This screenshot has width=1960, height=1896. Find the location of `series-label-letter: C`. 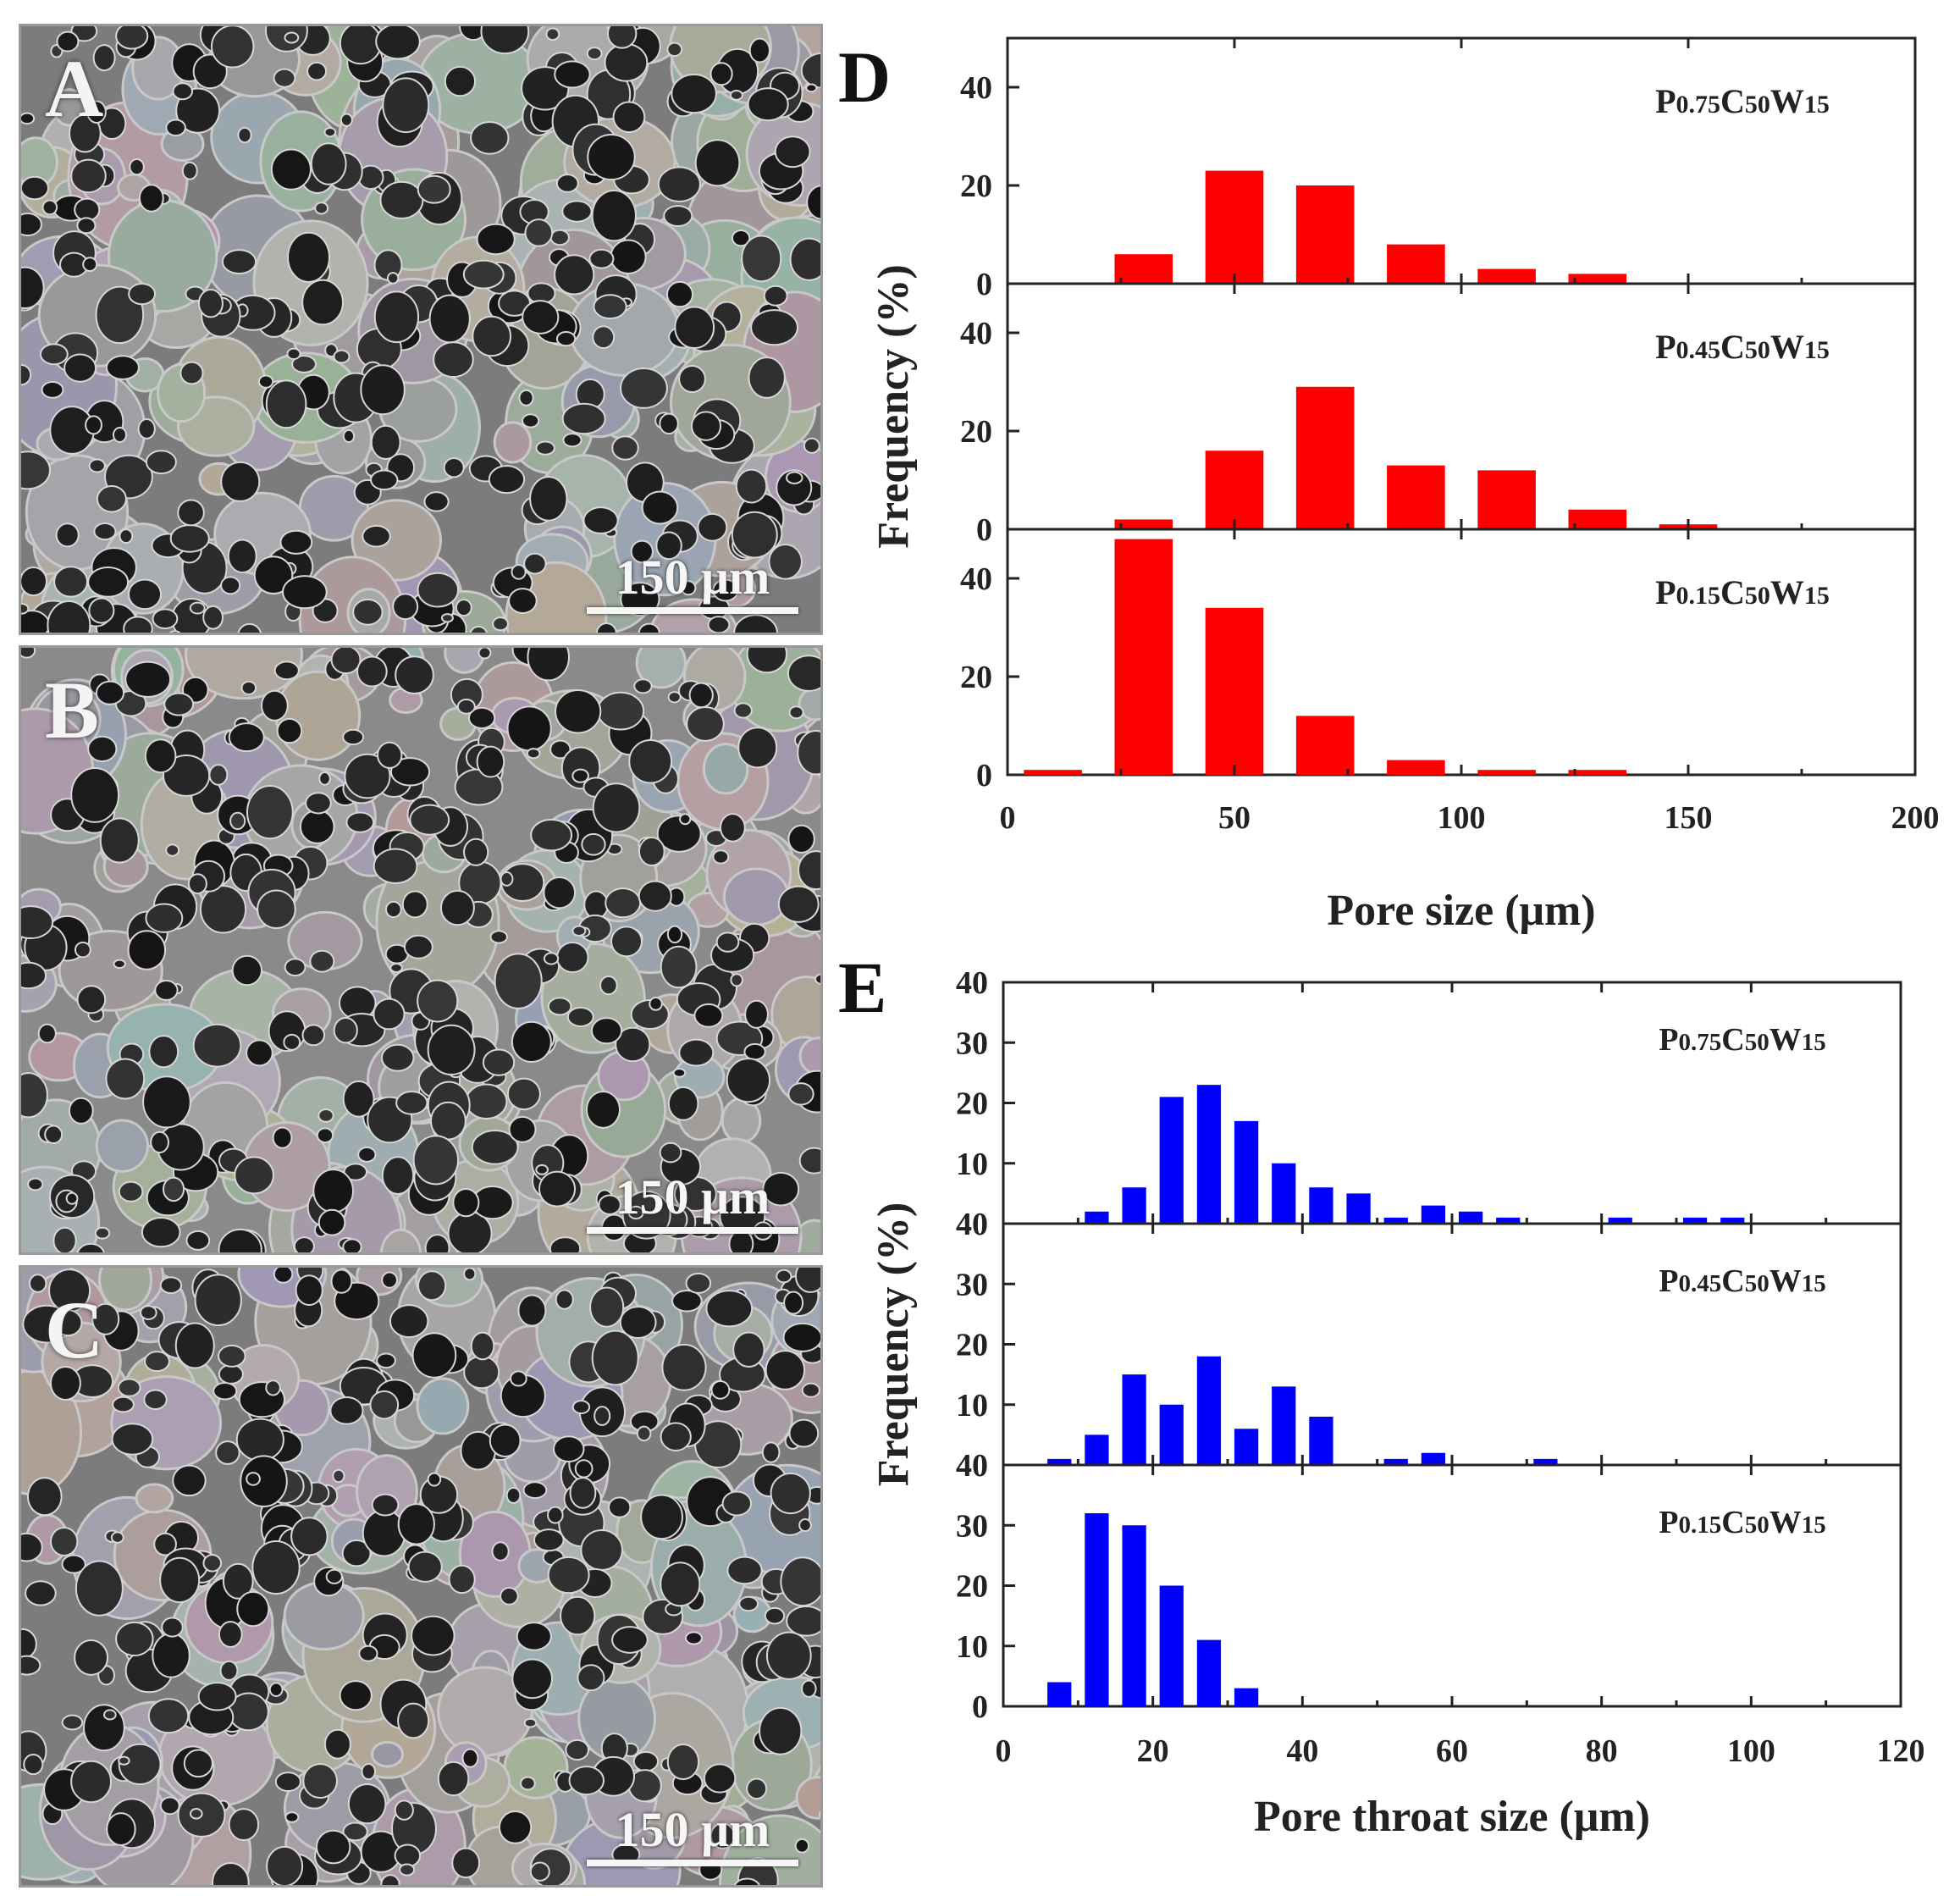

series-label-letter: C is located at coordinates (1732, 592).